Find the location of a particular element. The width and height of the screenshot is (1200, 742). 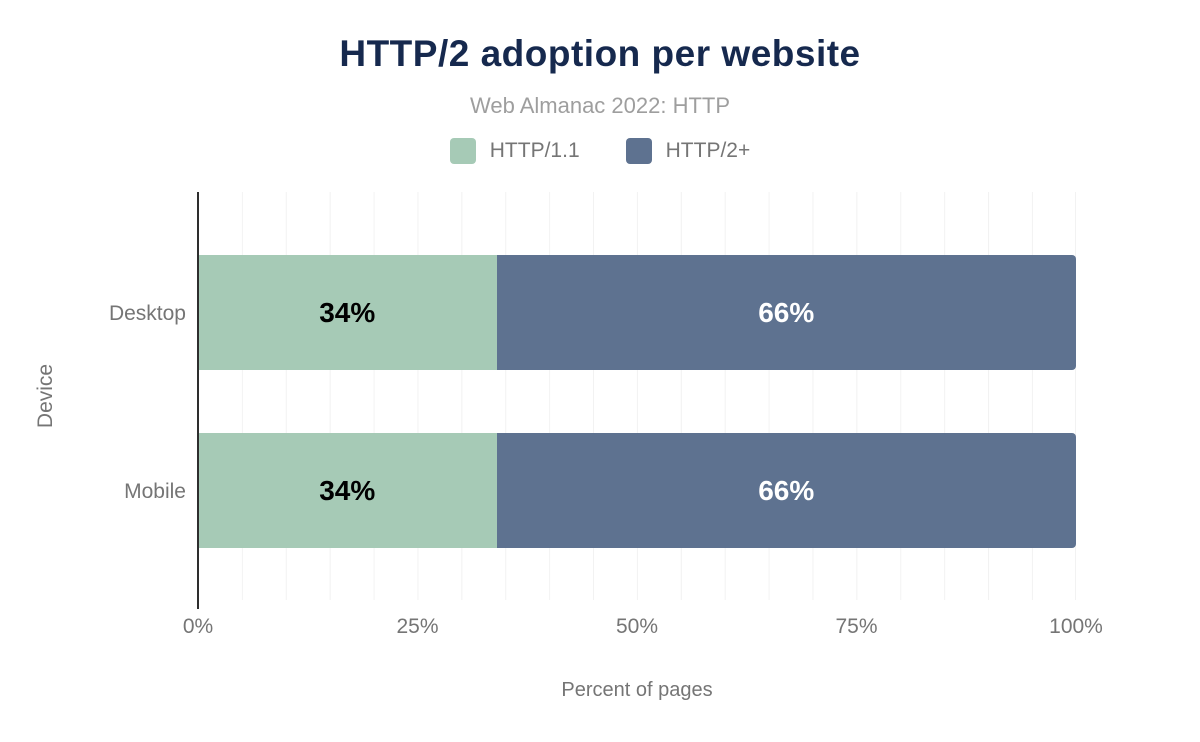

x-tick-label-0pct: 0% is located at coordinates (198, 626).